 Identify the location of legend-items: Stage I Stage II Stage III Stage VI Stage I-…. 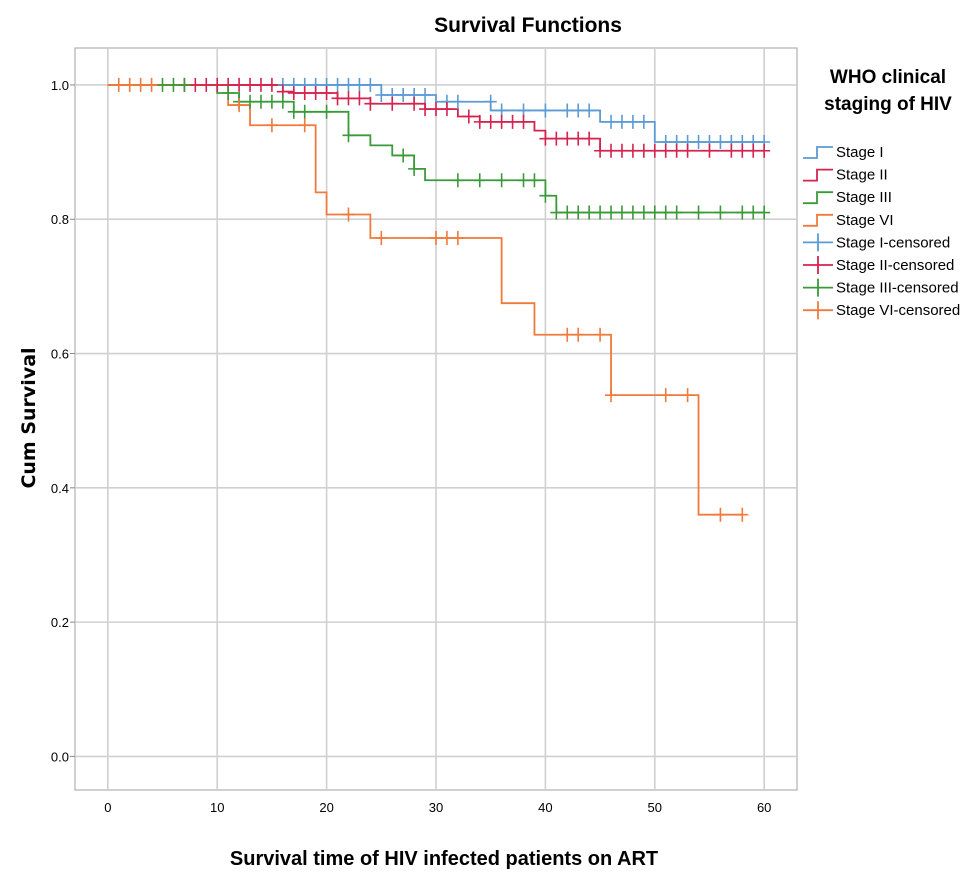
(881, 231).